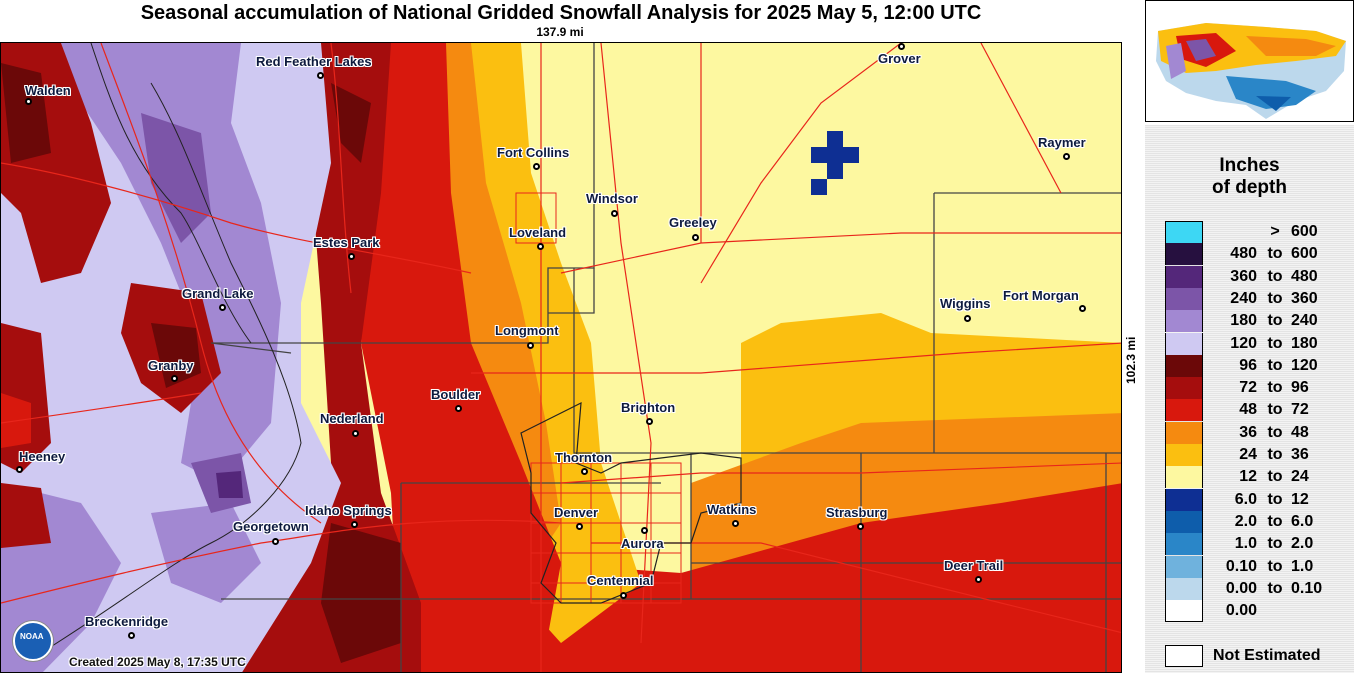  Describe the element at coordinates (348, 510) in the screenshot. I see `city-label: Idaho Springs` at that location.